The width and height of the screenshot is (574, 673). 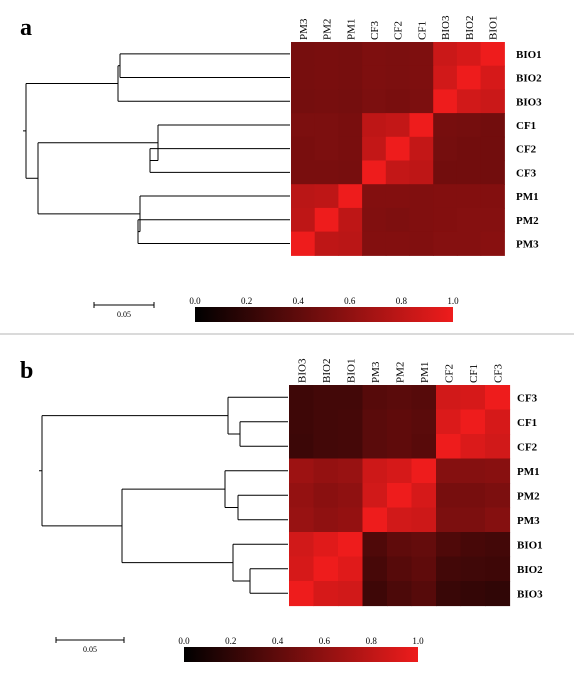 I want to click on colorbar-tick-label: 0.8, so click(x=372, y=641).